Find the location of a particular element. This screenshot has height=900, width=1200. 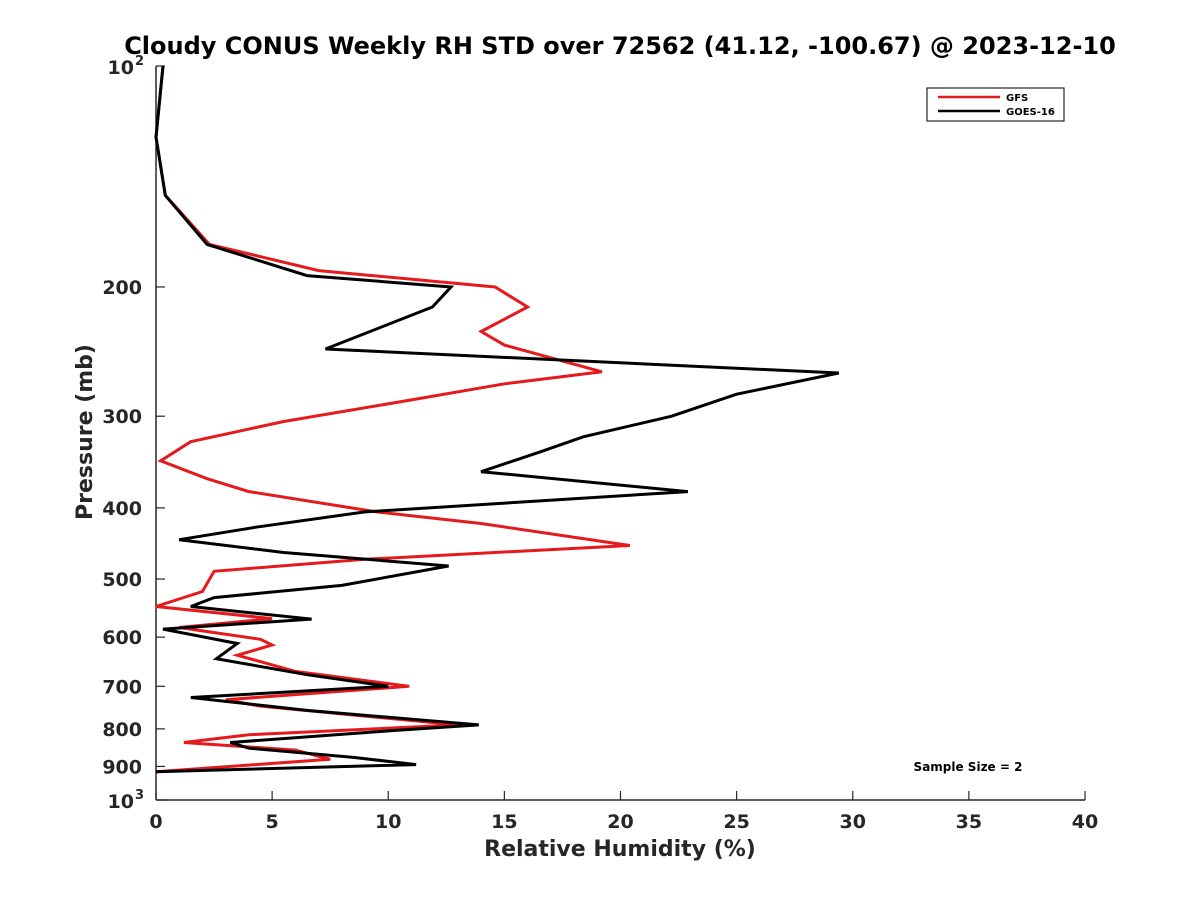

x-axis-ticks: 0 5 10 15 20 25 30 35 40 is located at coordinates (623, 812).